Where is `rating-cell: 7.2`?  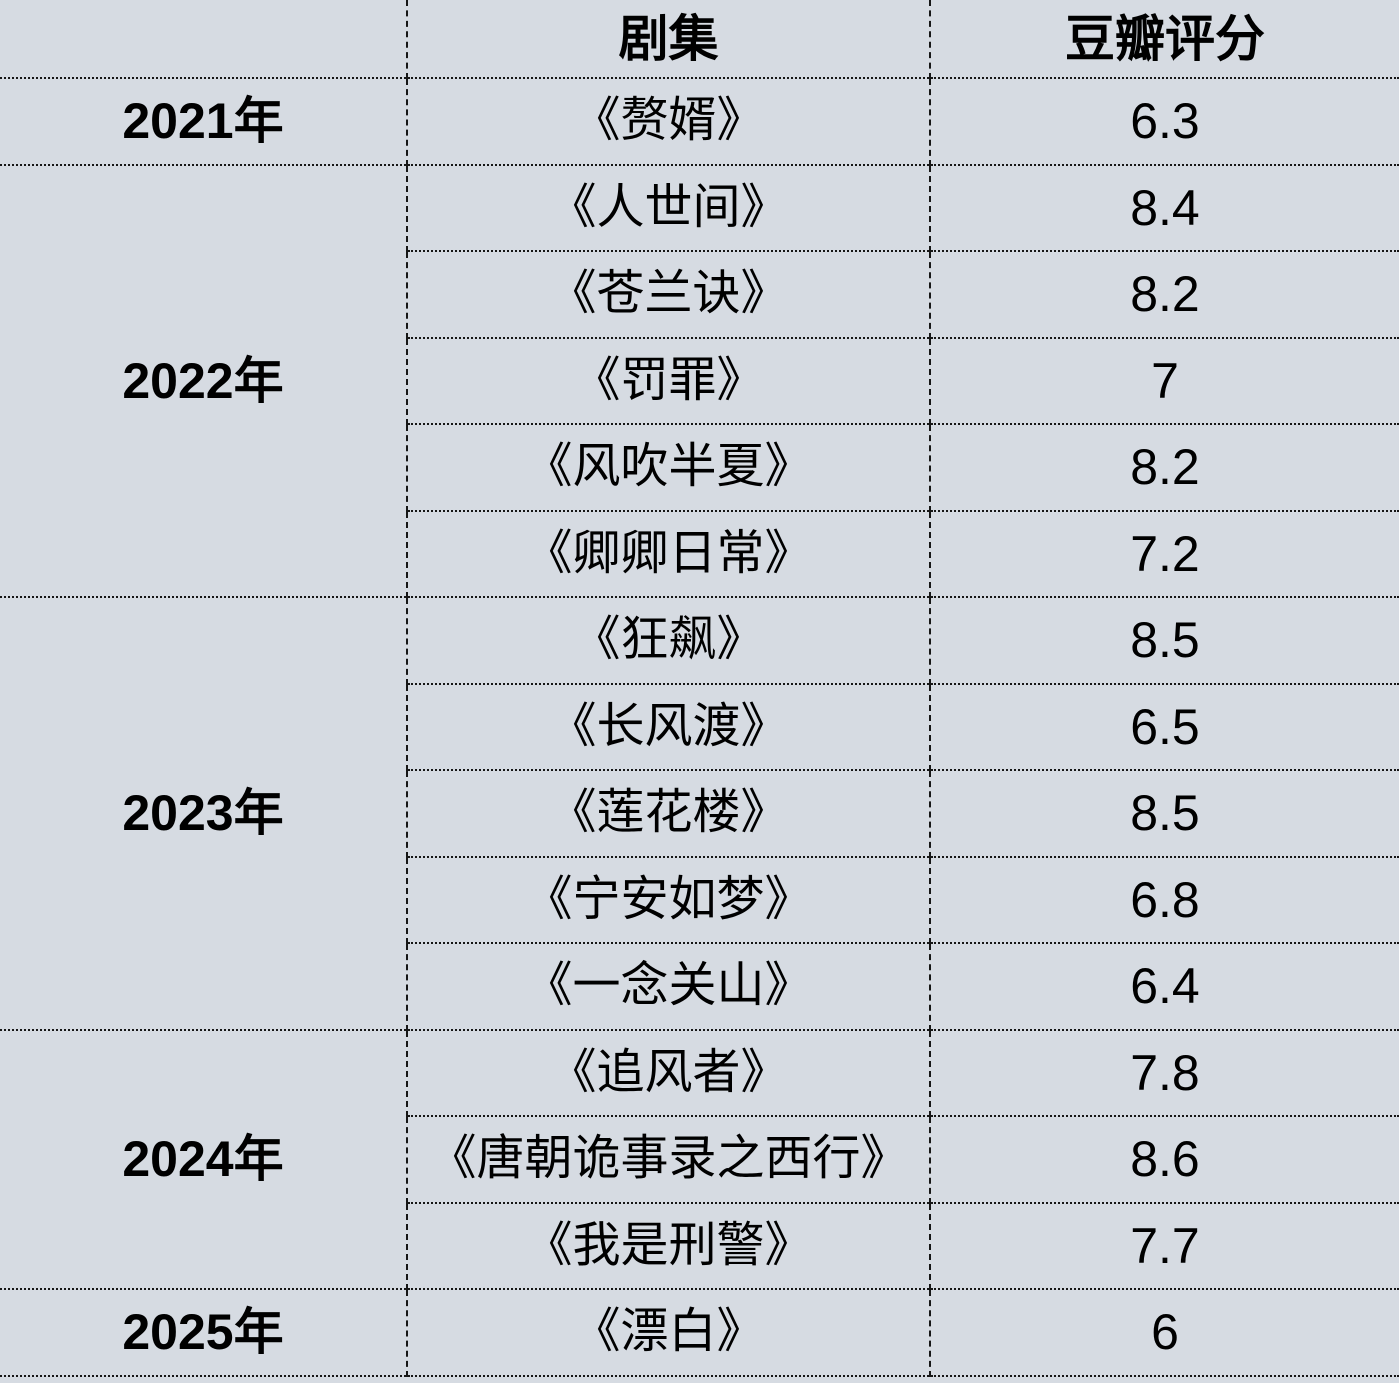
rating-cell: 7.2 is located at coordinates (1164, 554).